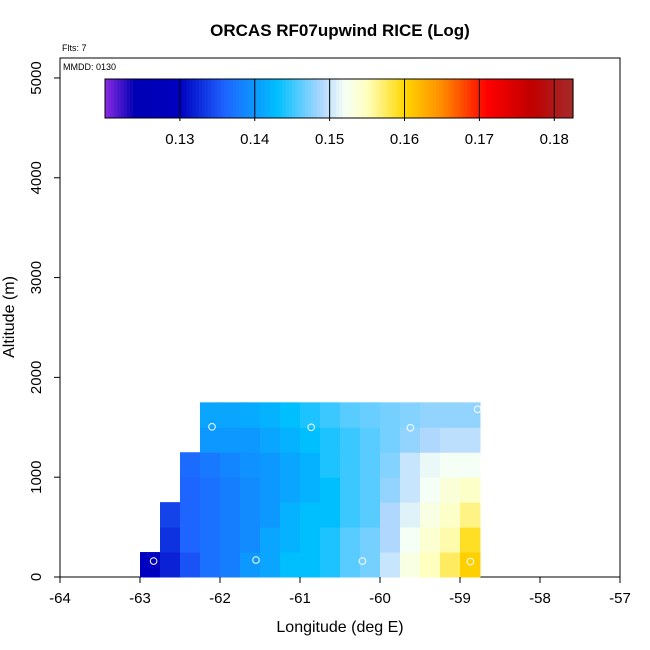 This screenshot has width=650, height=650. Describe the element at coordinates (479, 139) in the screenshot. I see `colorbar-tick-label: 0.17` at that location.